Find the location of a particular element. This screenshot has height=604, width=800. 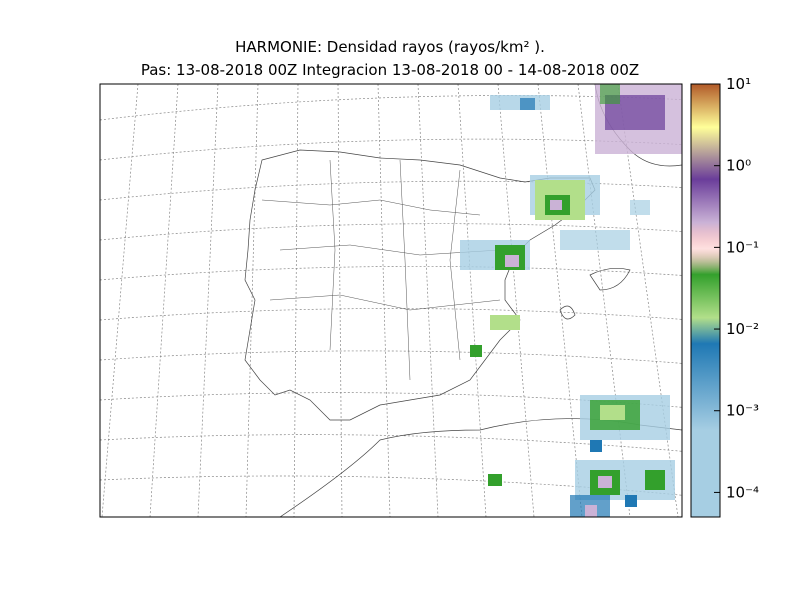

colorbar is located at coordinates (705, 300).